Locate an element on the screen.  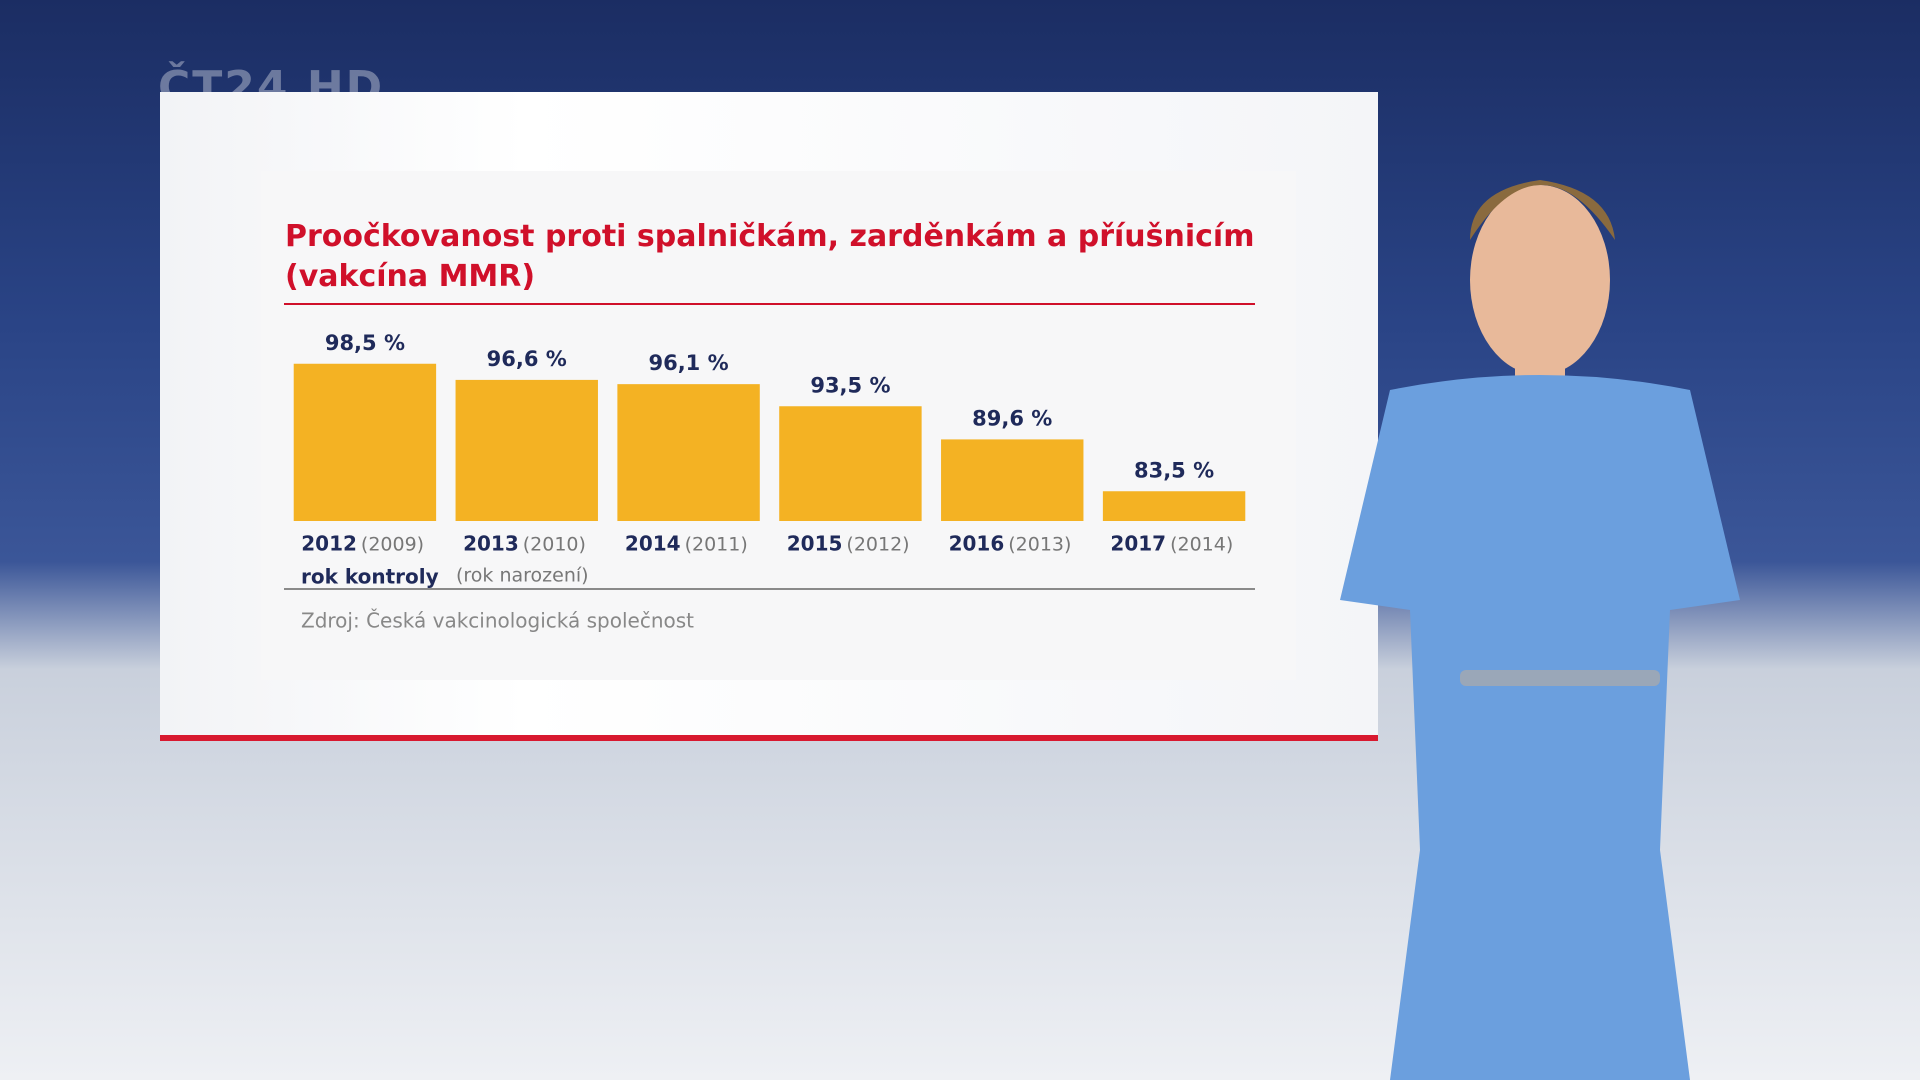
value-label: 93,5 % is located at coordinates (850, 385).